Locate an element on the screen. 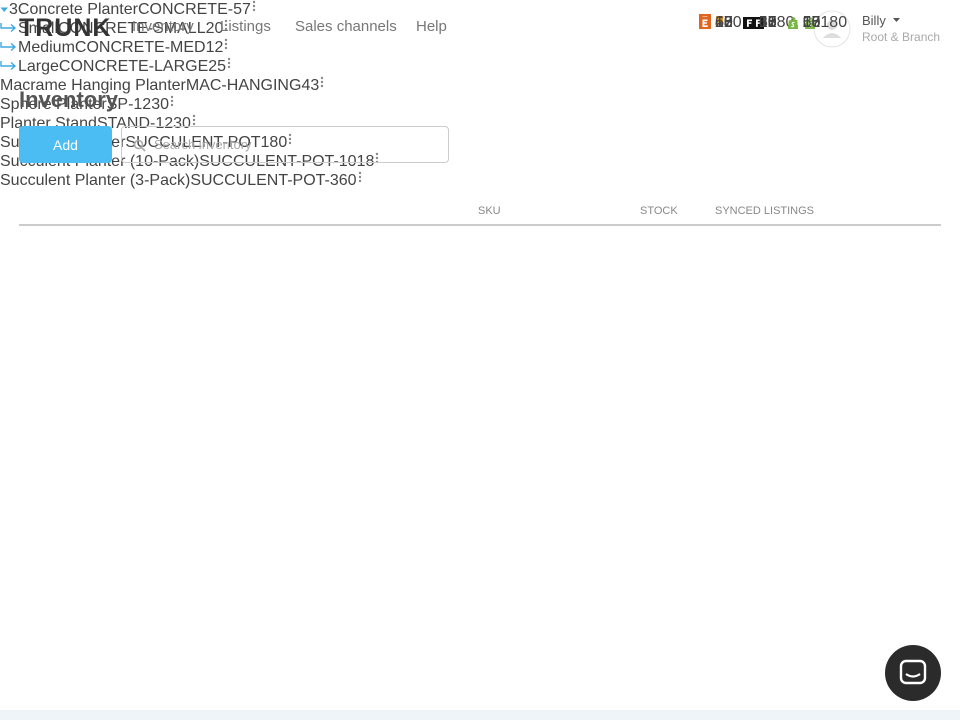 This screenshot has height=720, width=960. stock: 25 is located at coordinates (217, 66).